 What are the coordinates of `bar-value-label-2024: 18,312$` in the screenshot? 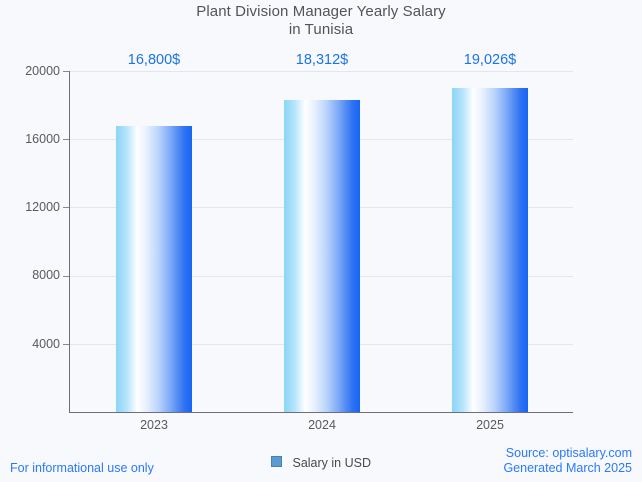 It's located at (322, 60).